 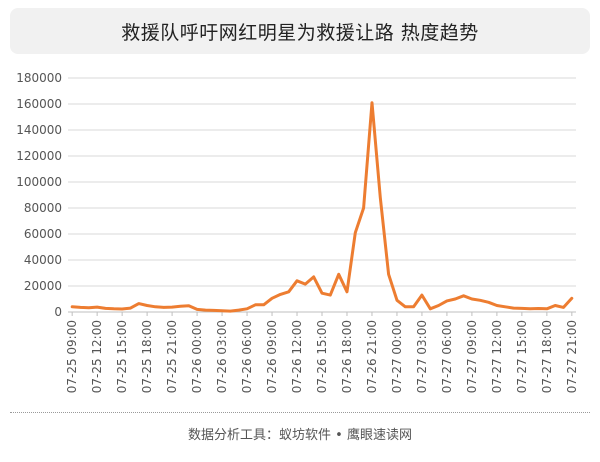 I want to click on y-tick-label: 120000, so click(x=39, y=156).